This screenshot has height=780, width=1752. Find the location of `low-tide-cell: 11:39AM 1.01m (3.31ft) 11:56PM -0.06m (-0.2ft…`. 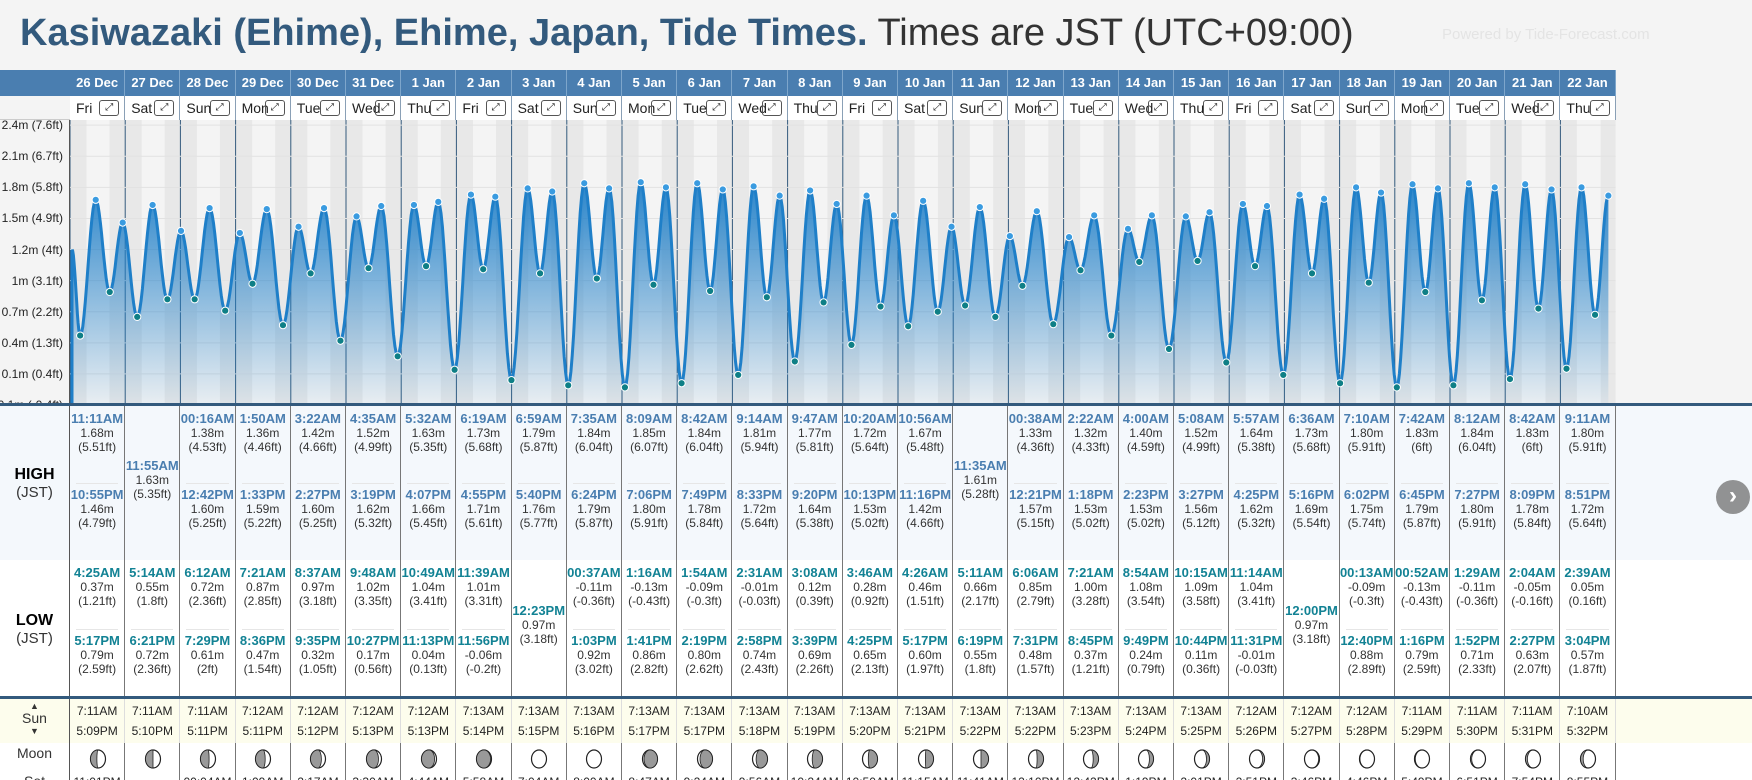

low-tide-cell: 11:39AM 1.01m (3.31ft) 11:56PM -0.06m (-0.2ft… is located at coordinates (484, 628).